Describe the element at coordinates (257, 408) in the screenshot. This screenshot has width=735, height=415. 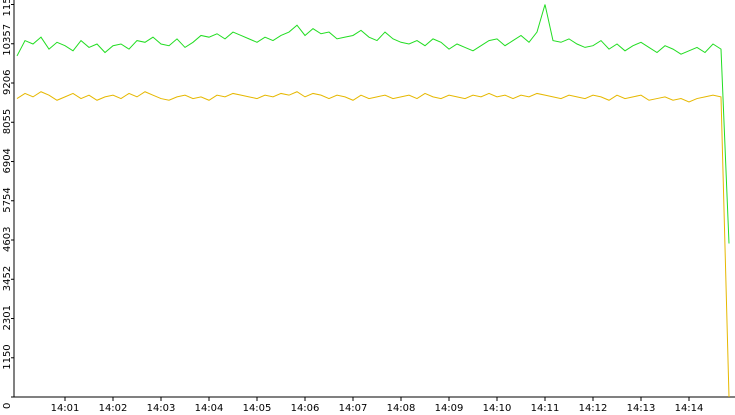
I see `x-tick-label: 14:05` at that location.